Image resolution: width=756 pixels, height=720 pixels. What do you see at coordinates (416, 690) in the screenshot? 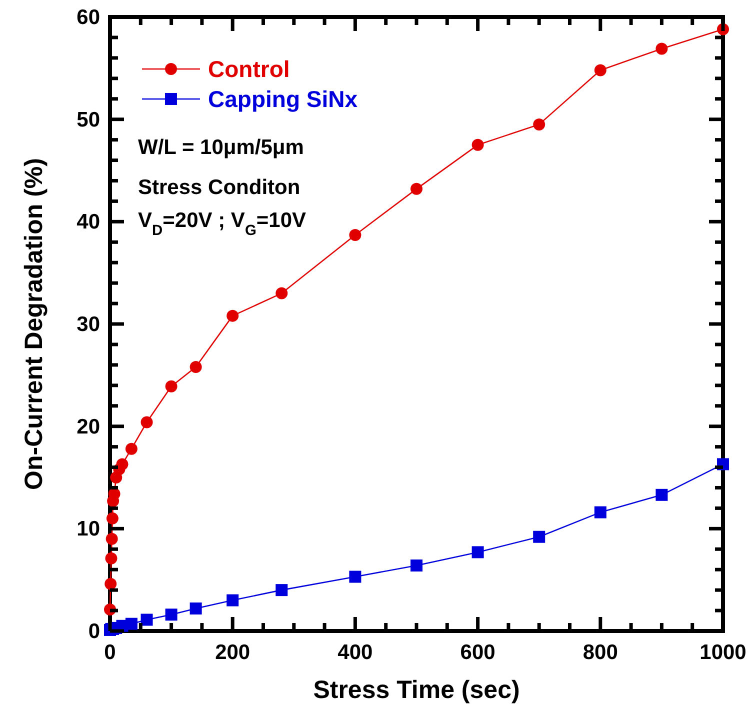
I see `x-axis-title: Stress Time (sec)` at bounding box center [416, 690].